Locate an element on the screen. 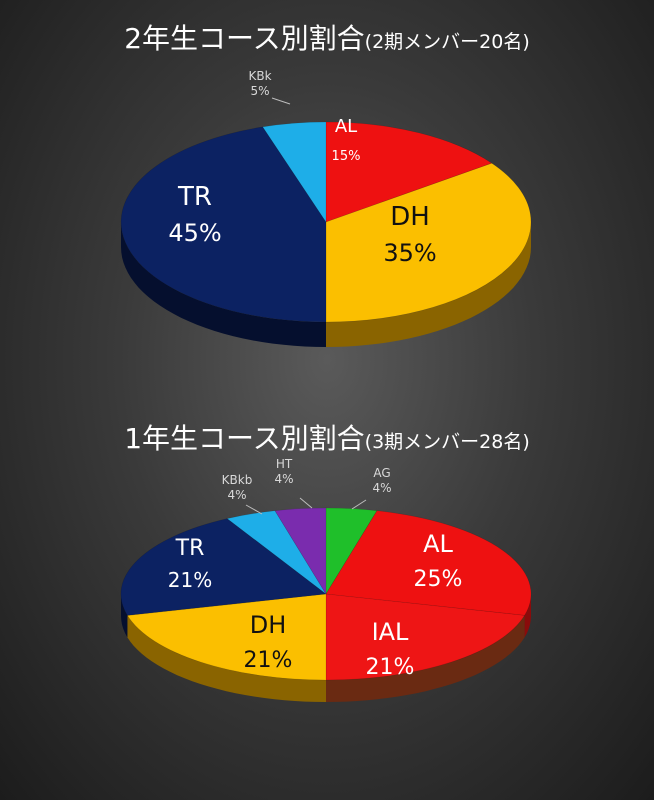  pie-slice-kbkb is located at coordinates (276, 552).